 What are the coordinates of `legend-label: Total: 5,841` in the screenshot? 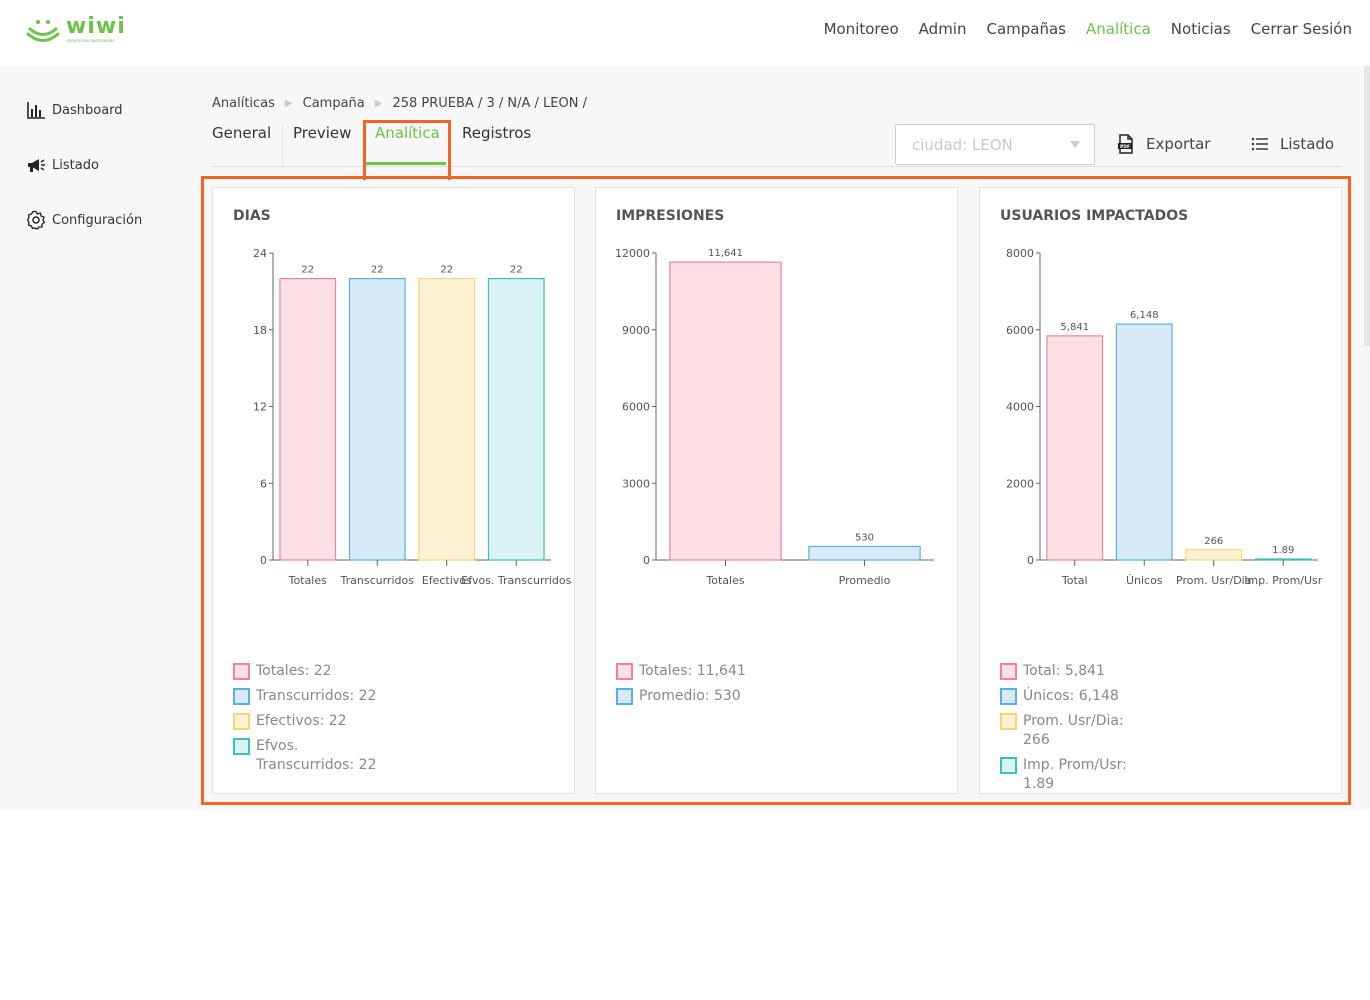 It's located at (1064, 671).